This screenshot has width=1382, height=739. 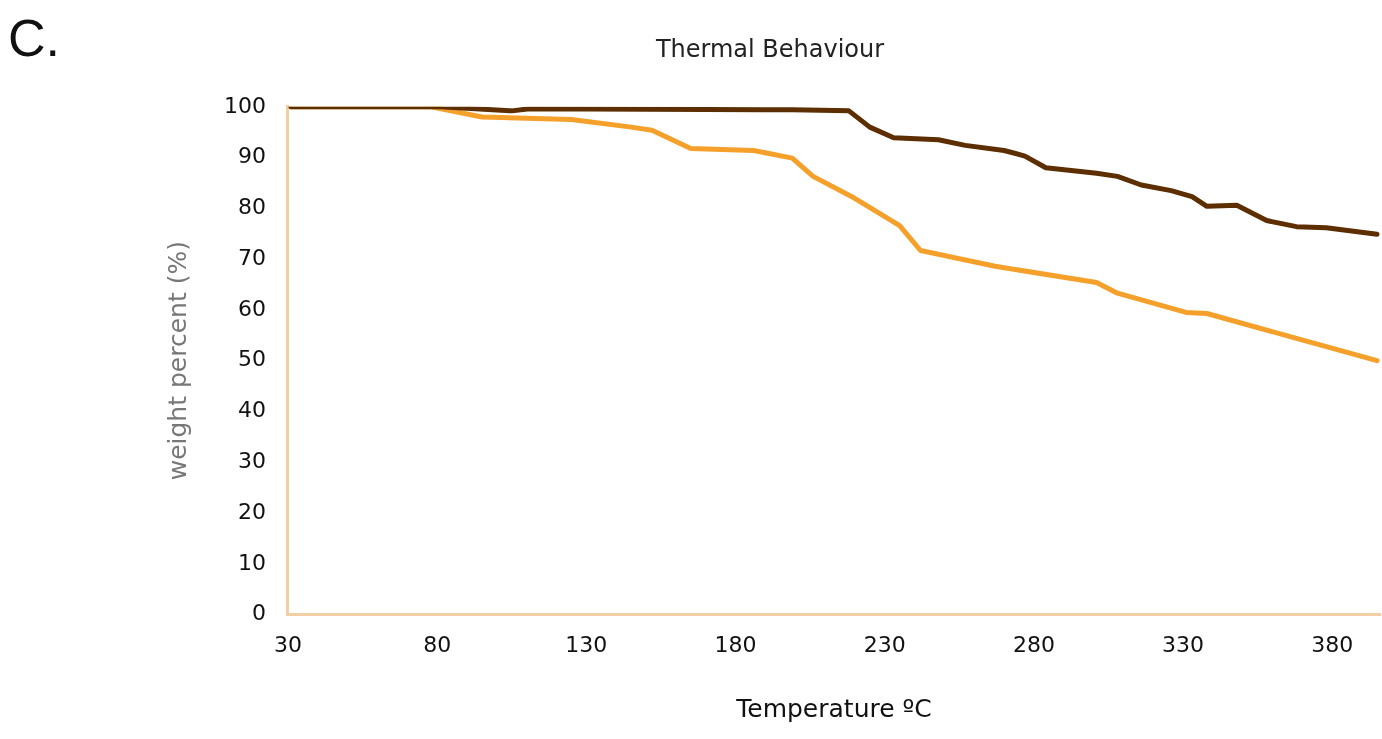 What do you see at coordinates (251, 359) in the screenshot?
I see `y-tick-label: 50` at bounding box center [251, 359].